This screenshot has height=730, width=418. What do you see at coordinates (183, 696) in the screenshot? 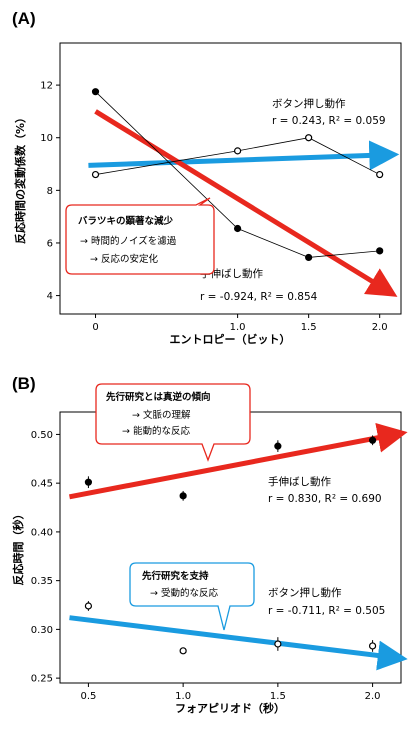
I see `panel-b-x-tick-label: 1.0` at bounding box center [183, 696].